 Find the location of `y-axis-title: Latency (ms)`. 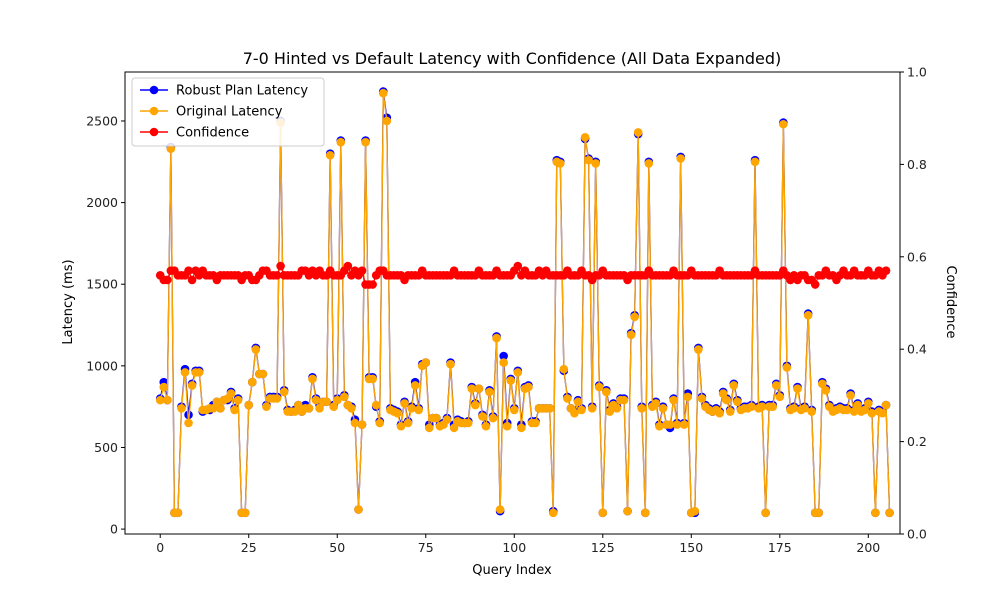

y-axis-title: Latency (ms) is located at coordinates (68, 301).